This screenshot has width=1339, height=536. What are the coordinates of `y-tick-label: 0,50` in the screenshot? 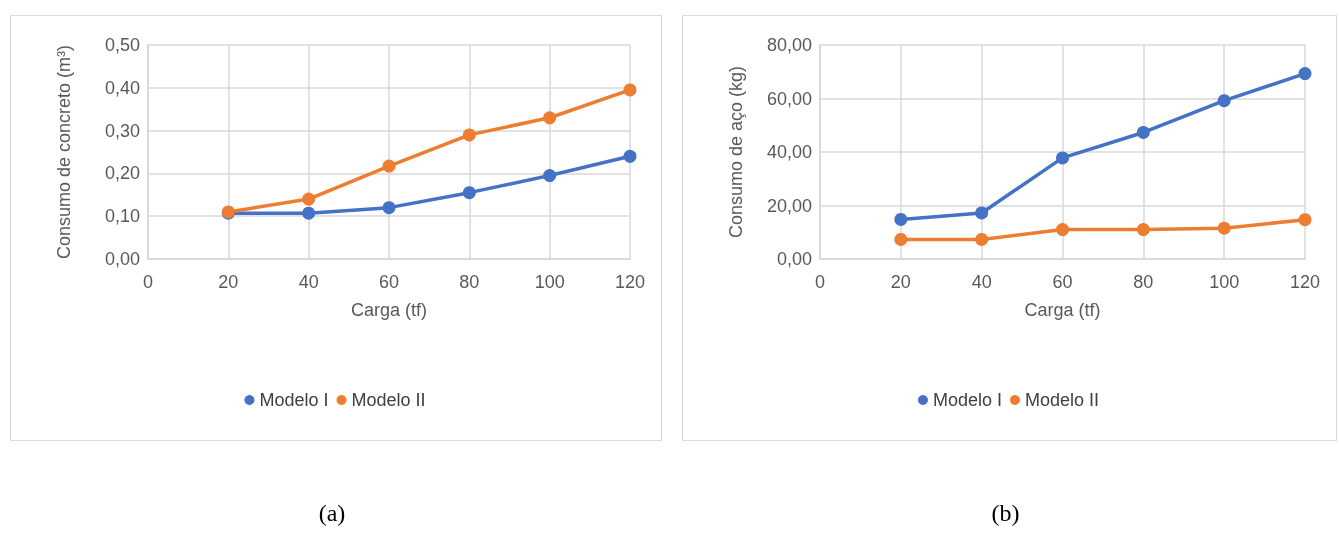 It's located at (122, 45).